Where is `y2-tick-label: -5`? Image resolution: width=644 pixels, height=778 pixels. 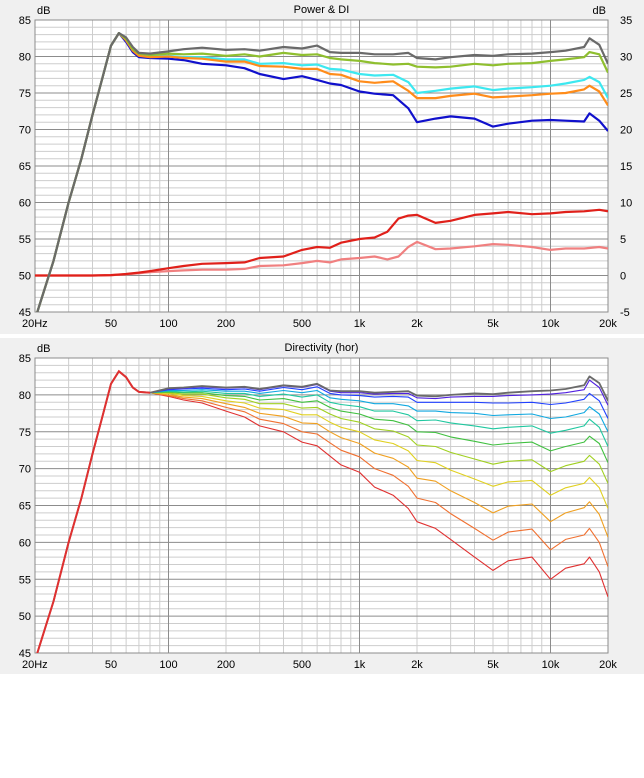 y2-tick-label: -5 is located at coordinates (625, 313).